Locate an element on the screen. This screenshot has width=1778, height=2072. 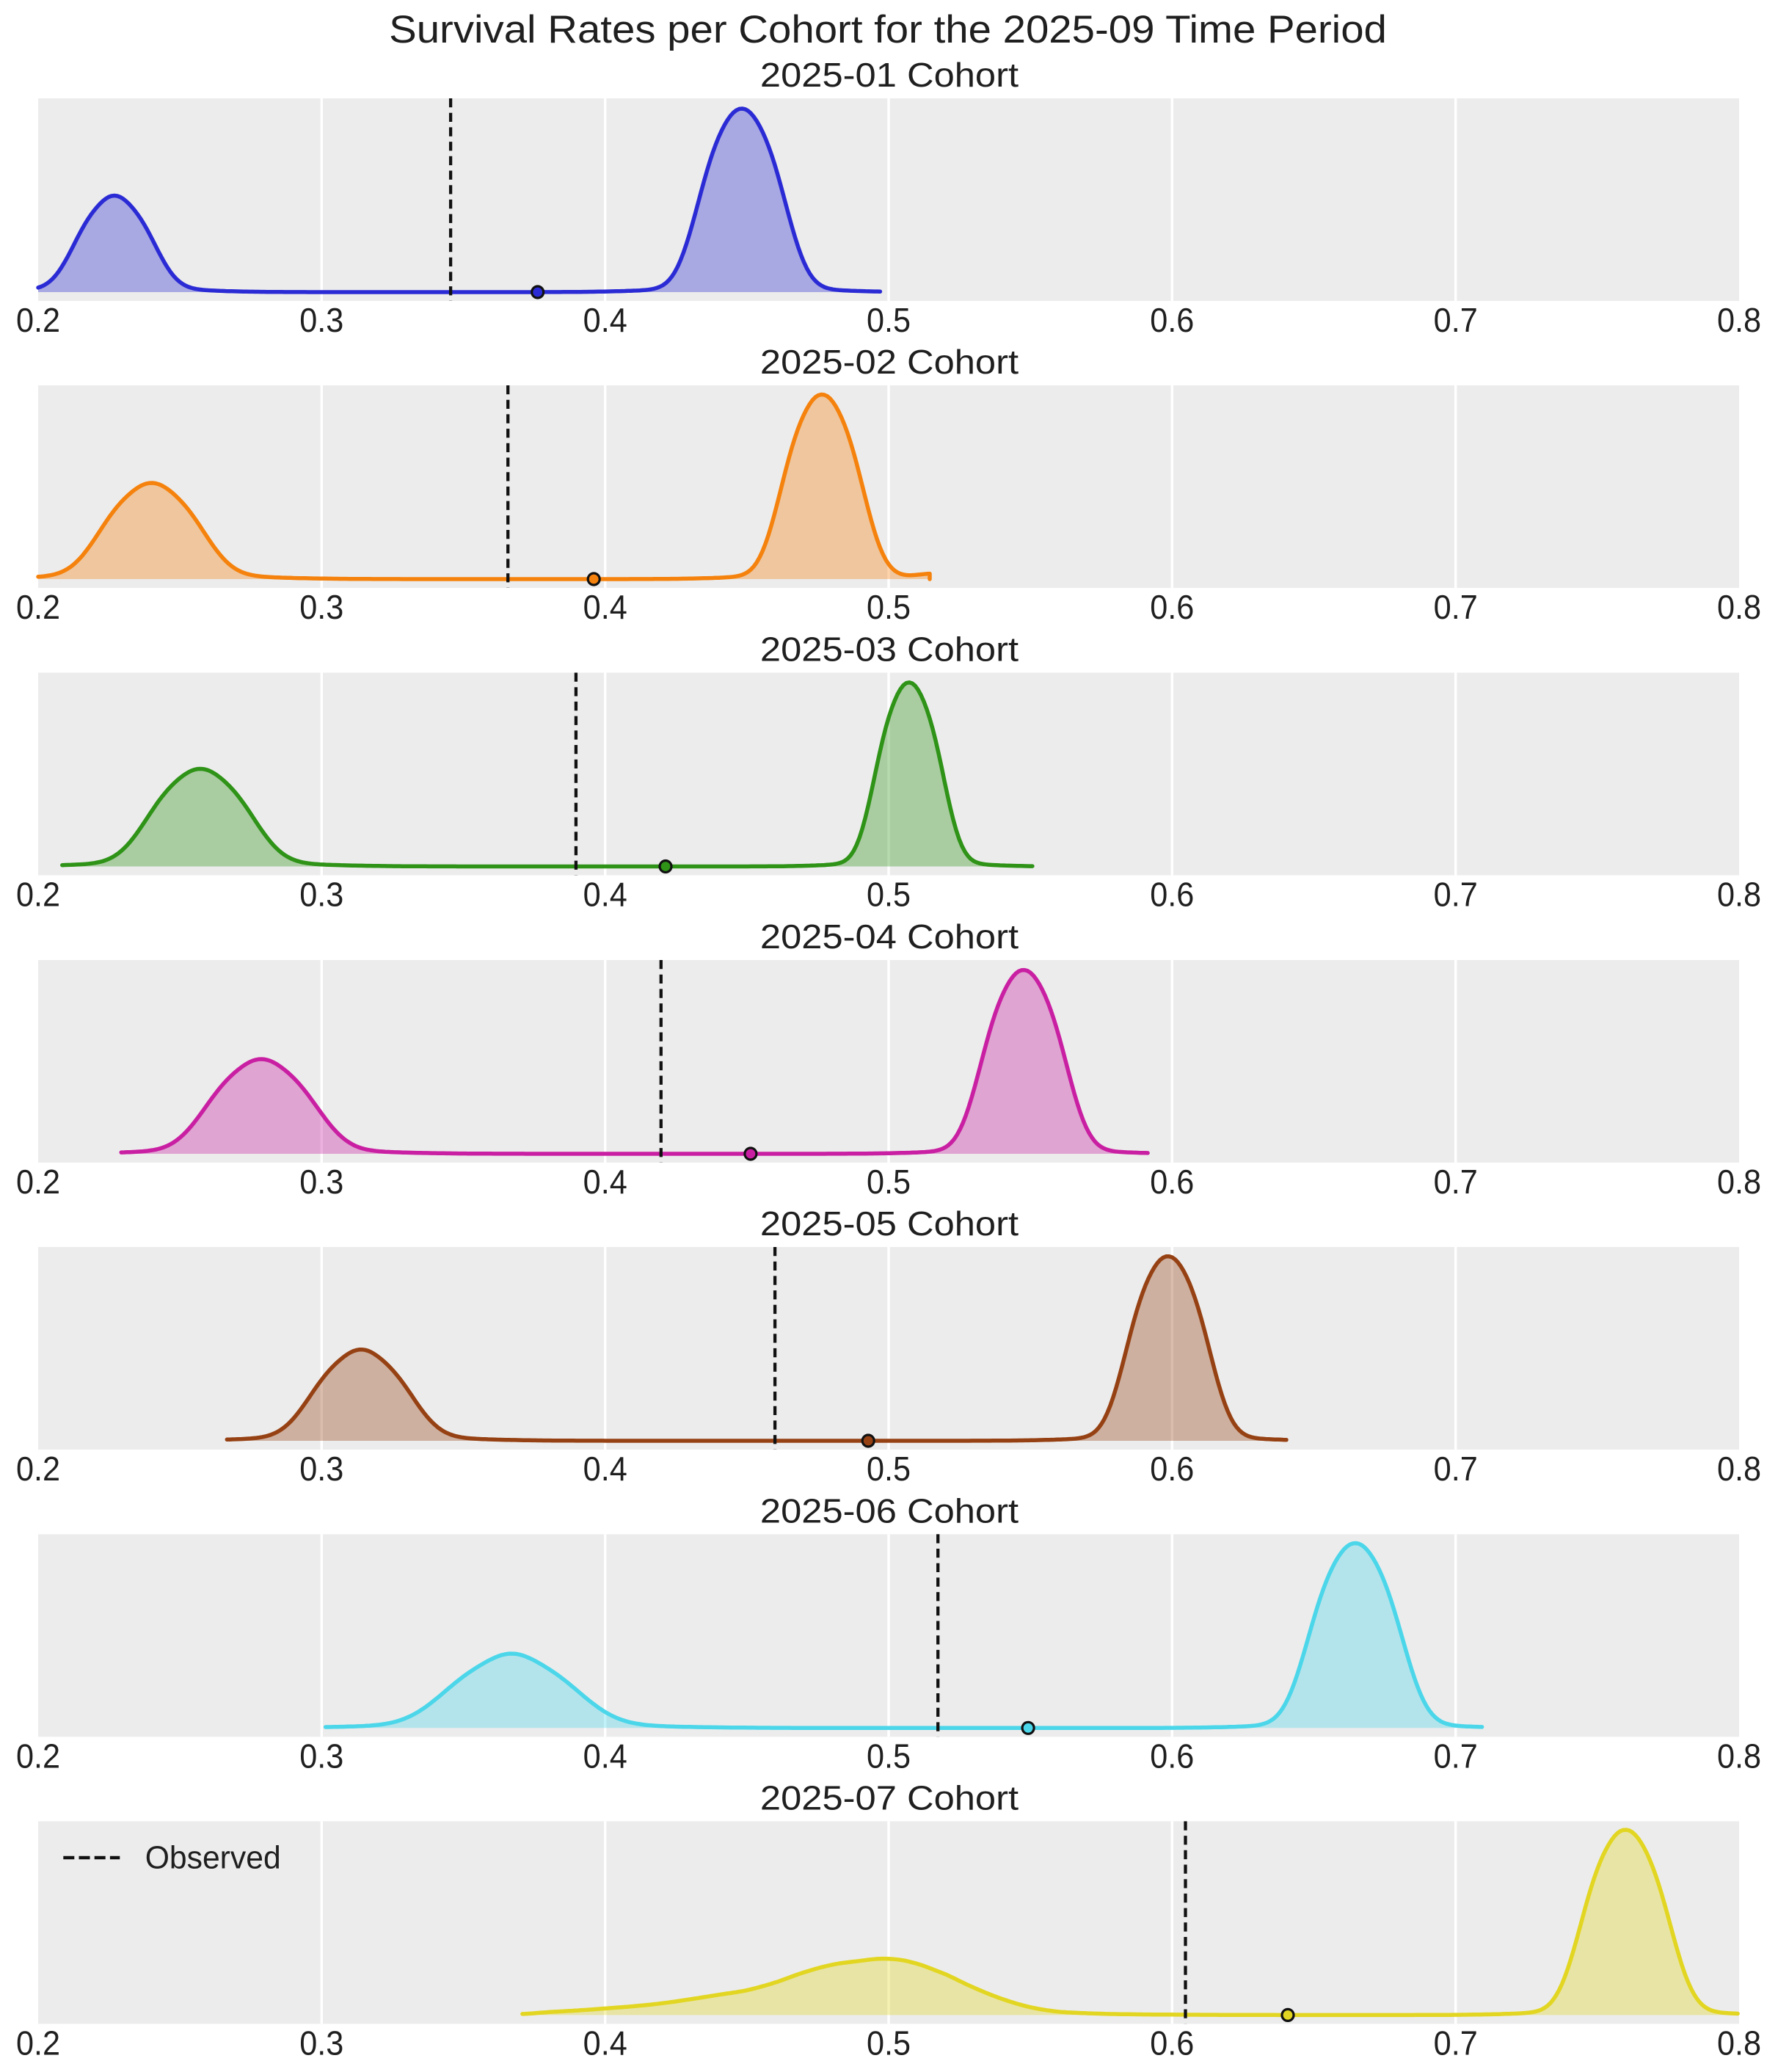
svg-text: 2025-05 Cohort is located at coordinates (890, 1224).